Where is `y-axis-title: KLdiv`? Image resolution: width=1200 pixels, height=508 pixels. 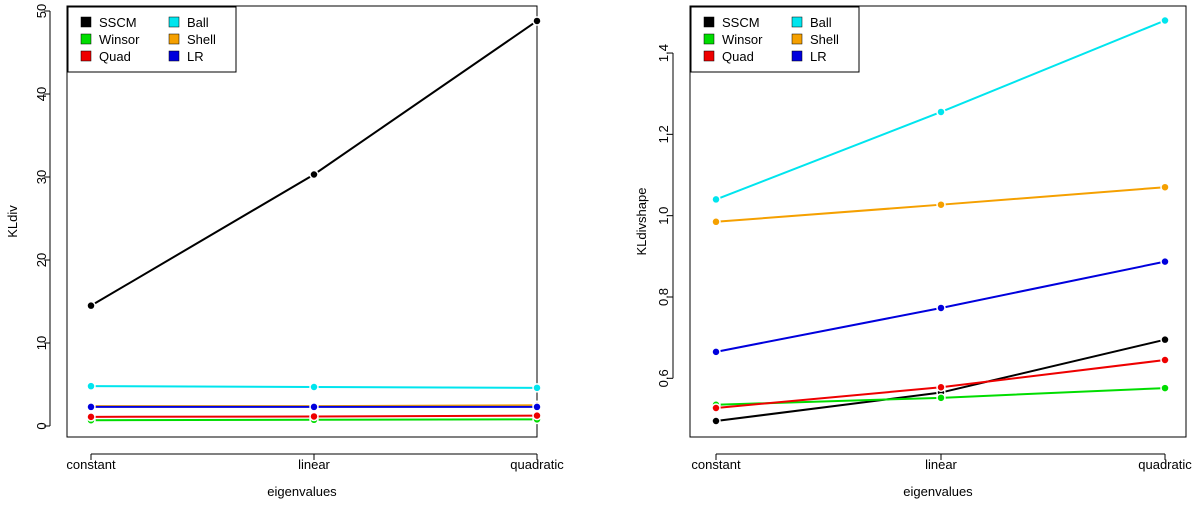 y-axis-title: KLdiv is located at coordinates (12, 221).